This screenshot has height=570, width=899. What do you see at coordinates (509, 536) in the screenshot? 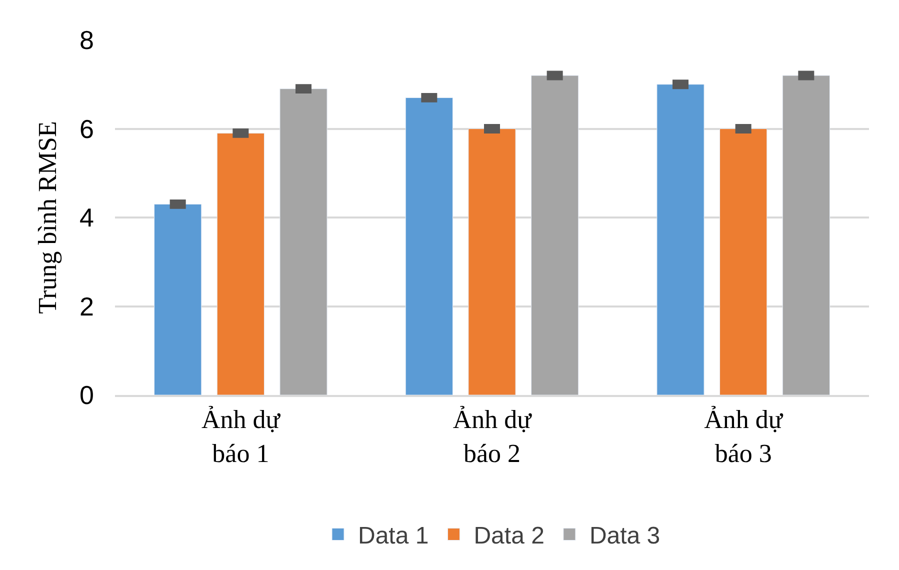
I see `legend-label: Data 2` at bounding box center [509, 536].